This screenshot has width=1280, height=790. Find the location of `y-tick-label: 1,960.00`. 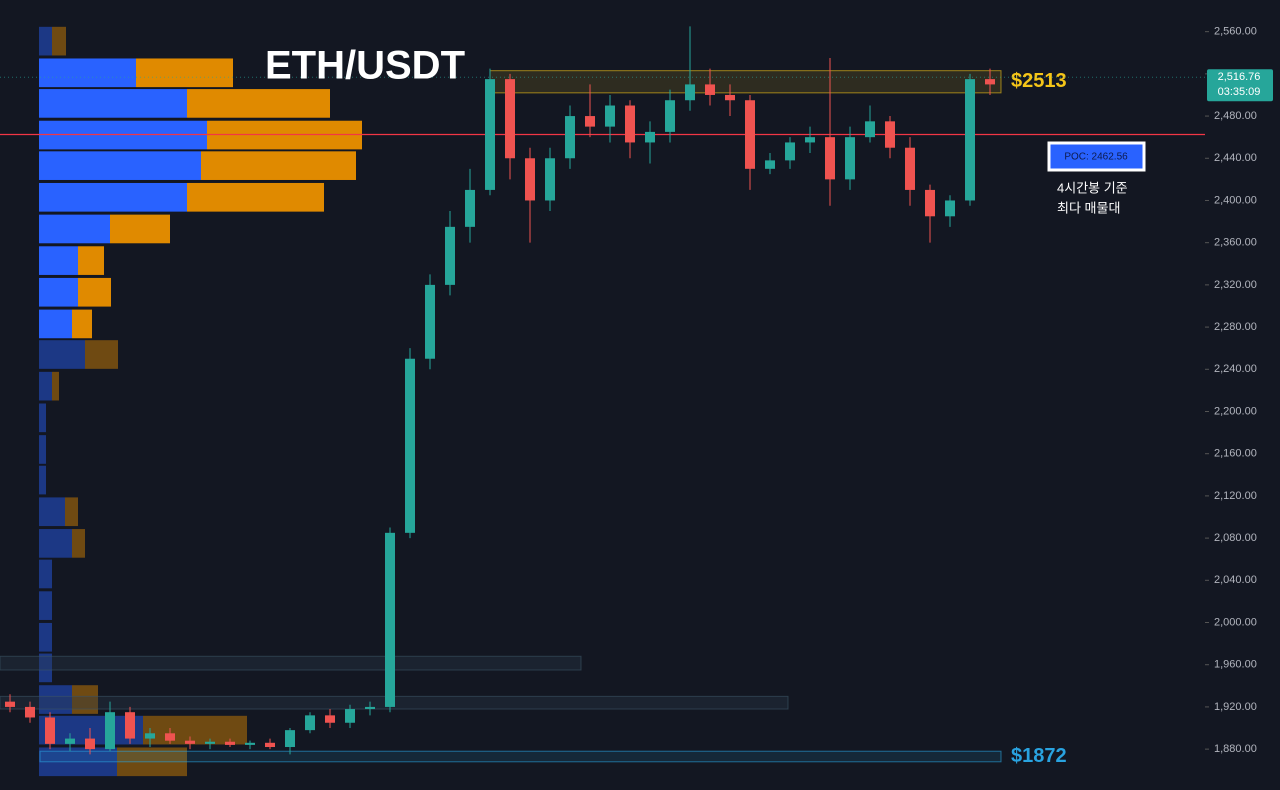

y-tick-label: 1,960.00 is located at coordinates (1235, 665).